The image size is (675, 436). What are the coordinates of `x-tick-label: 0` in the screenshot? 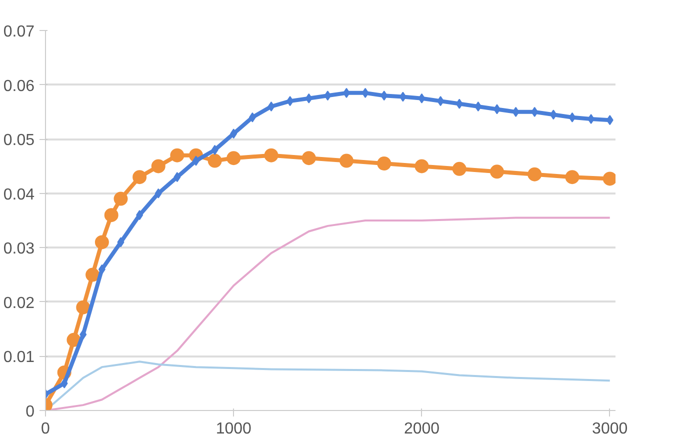 It's located at (45, 428).